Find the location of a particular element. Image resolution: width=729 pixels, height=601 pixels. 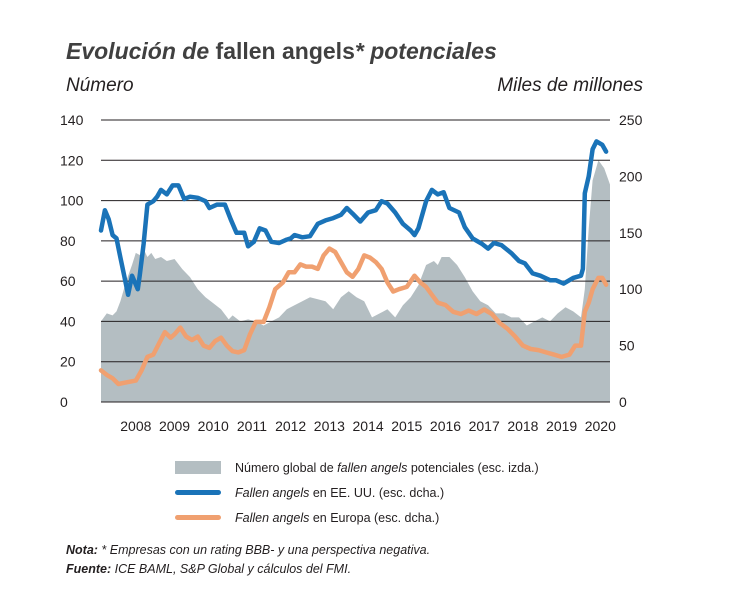

x-tick-label: 2017 is located at coordinates (484, 426).